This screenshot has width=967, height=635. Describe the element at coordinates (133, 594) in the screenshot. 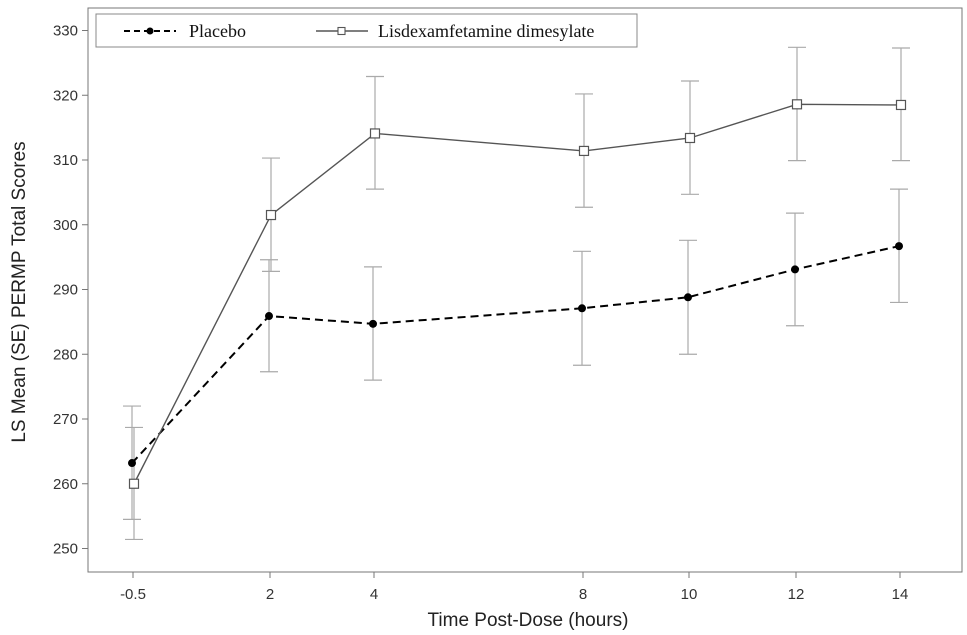

I see `x-tick-label: -0.5` at that location.